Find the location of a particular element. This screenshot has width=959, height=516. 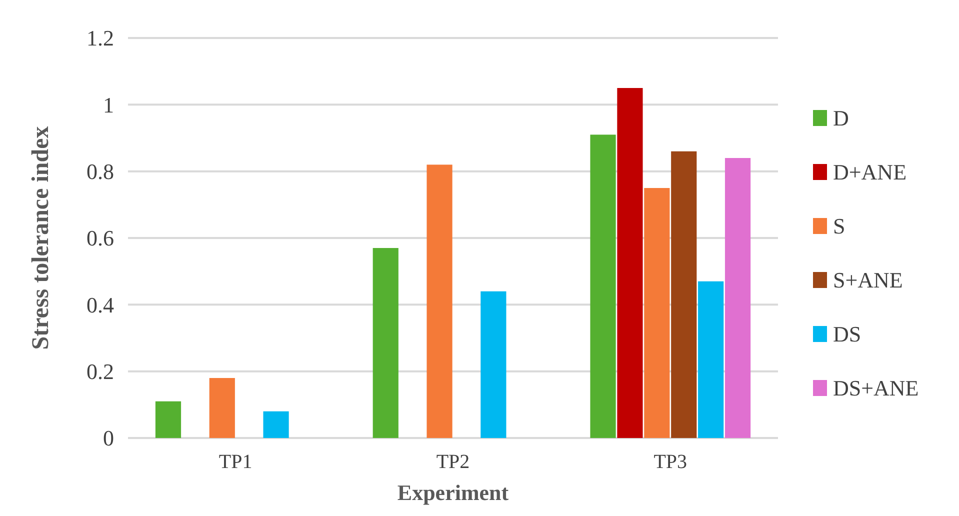

y-tick-label: 0.2 is located at coordinates (100, 371).